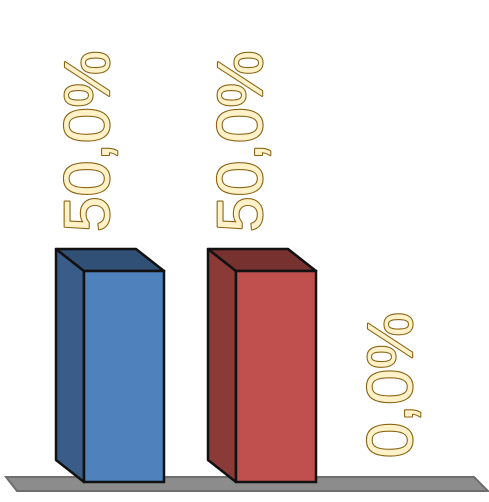 Image resolution: width=489 pixels, height=502 pixels. I want to click on data-label-1: 50,0%, so click(87, 141).